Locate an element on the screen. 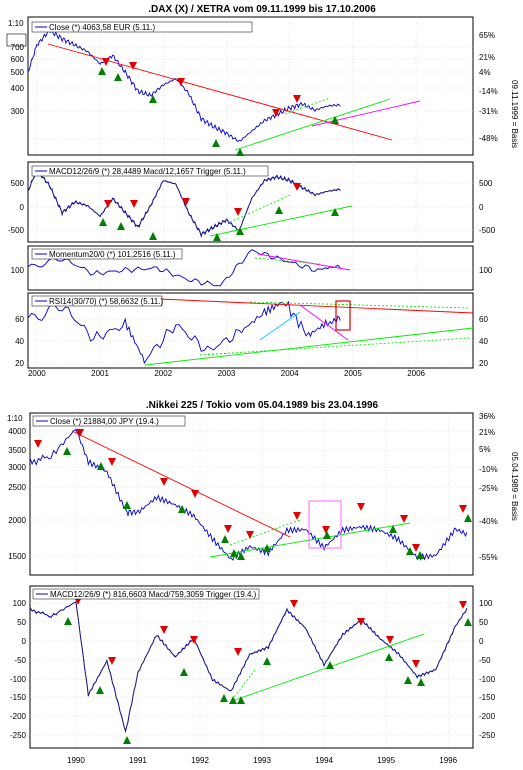 The image size is (523, 770). dax-macd-rtick: 0 is located at coordinates (481, 207).